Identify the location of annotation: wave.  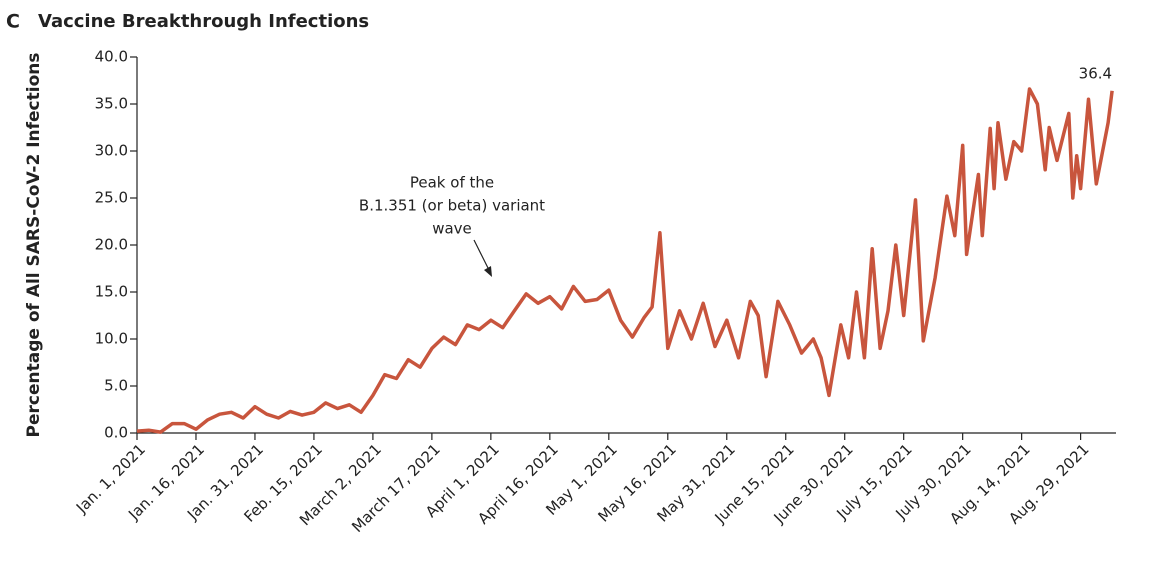
(452, 229).